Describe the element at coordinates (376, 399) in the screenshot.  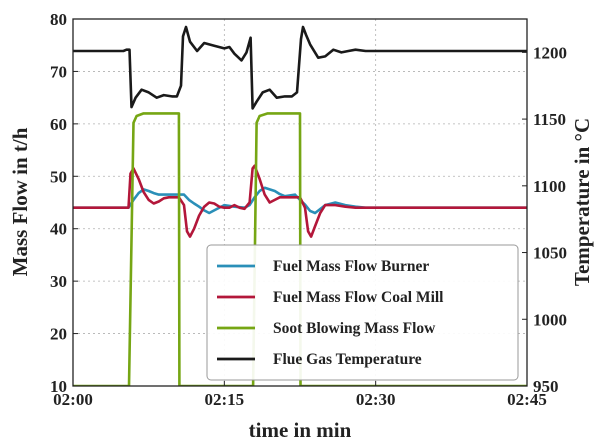
I see `x-tick-label: 02:30` at that location.